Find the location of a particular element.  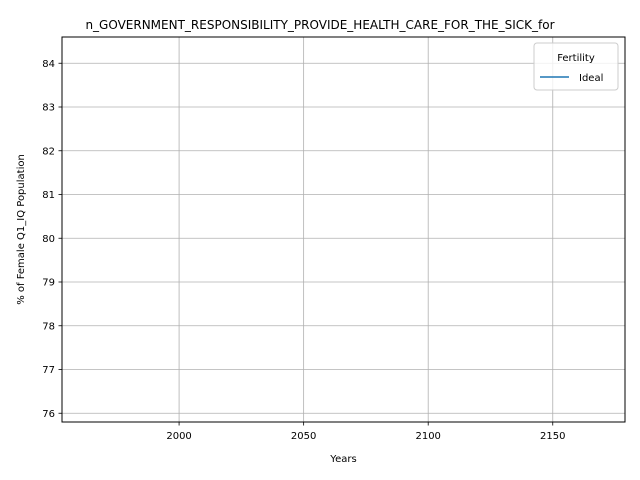

y-tick-label: 84 is located at coordinates (48, 64).